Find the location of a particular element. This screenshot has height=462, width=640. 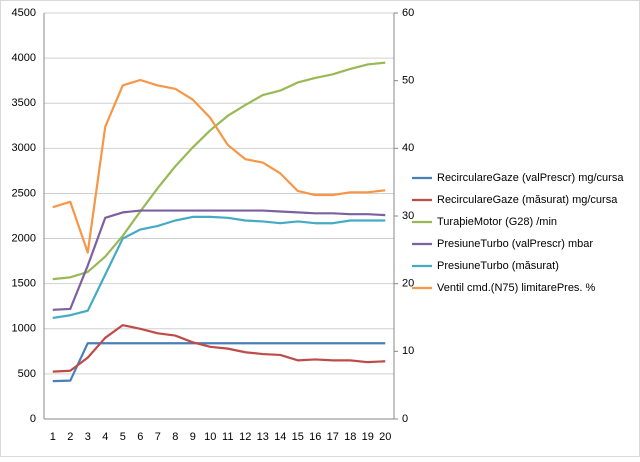

x-tick-label: 4 is located at coordinates (105, 437).